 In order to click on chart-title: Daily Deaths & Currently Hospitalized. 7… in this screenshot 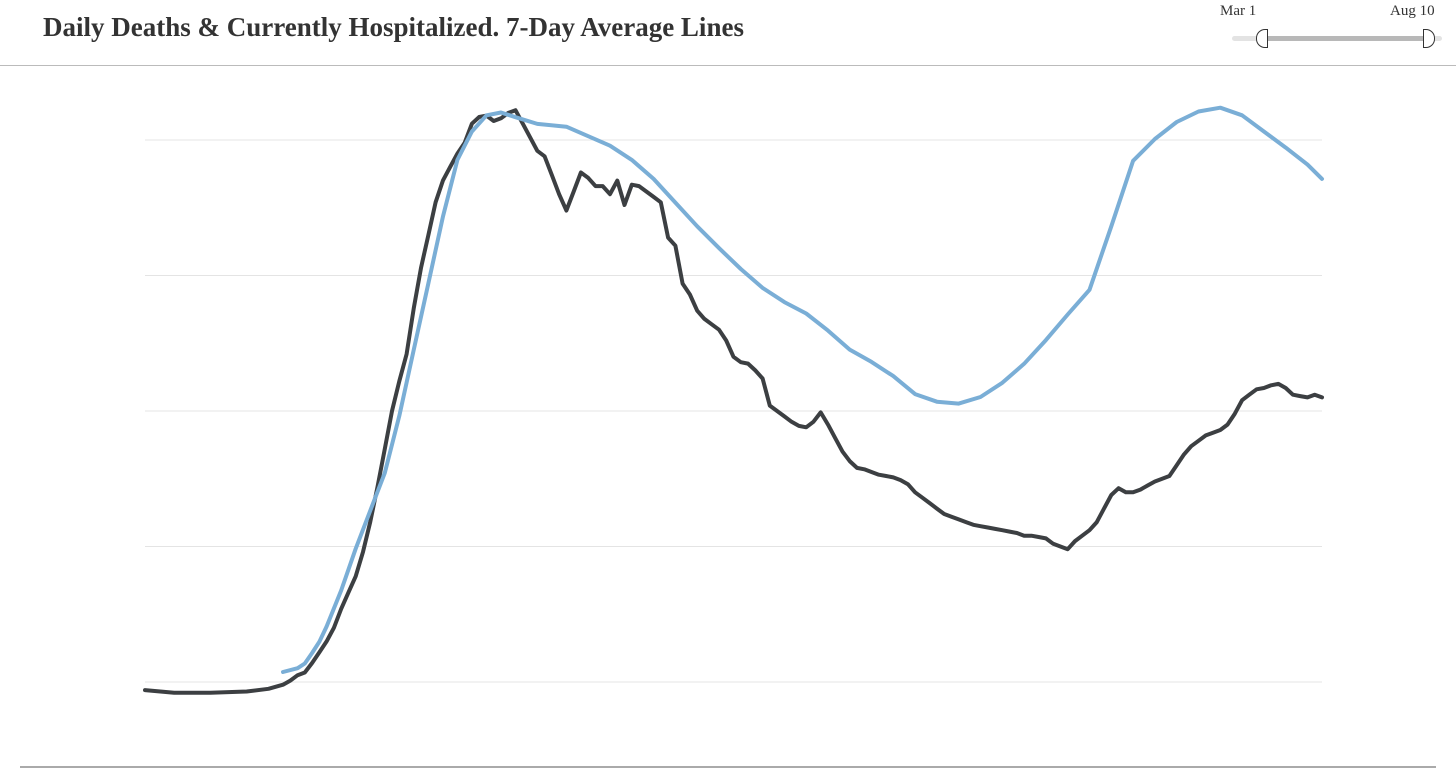, I will do `click(393, 27)`.